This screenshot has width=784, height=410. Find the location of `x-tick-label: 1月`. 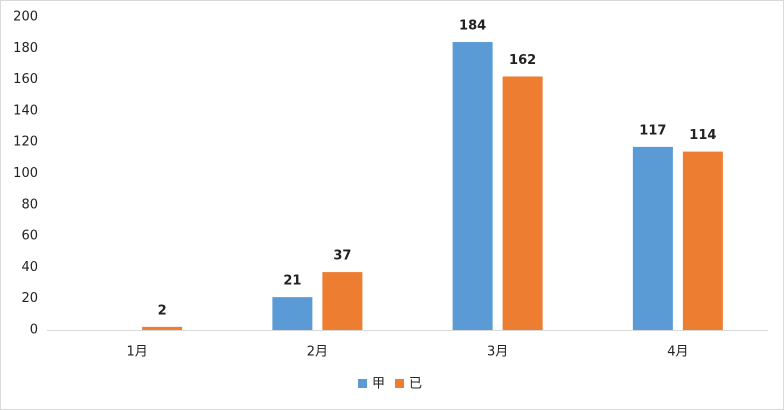

x-tick-label: 1月 is located at coordinates (136, 352).